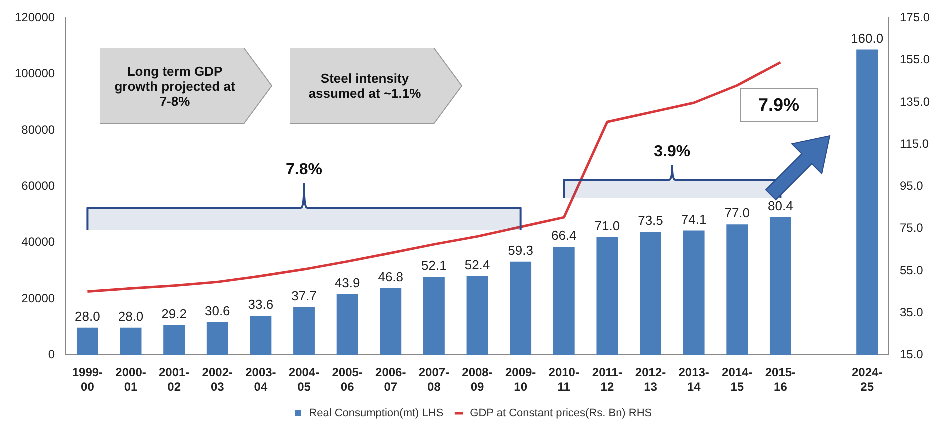  What do you see at coordinates (564, 236) in the screenshot?
I see `data-label: 66.4` at bounding box center [564, 236].